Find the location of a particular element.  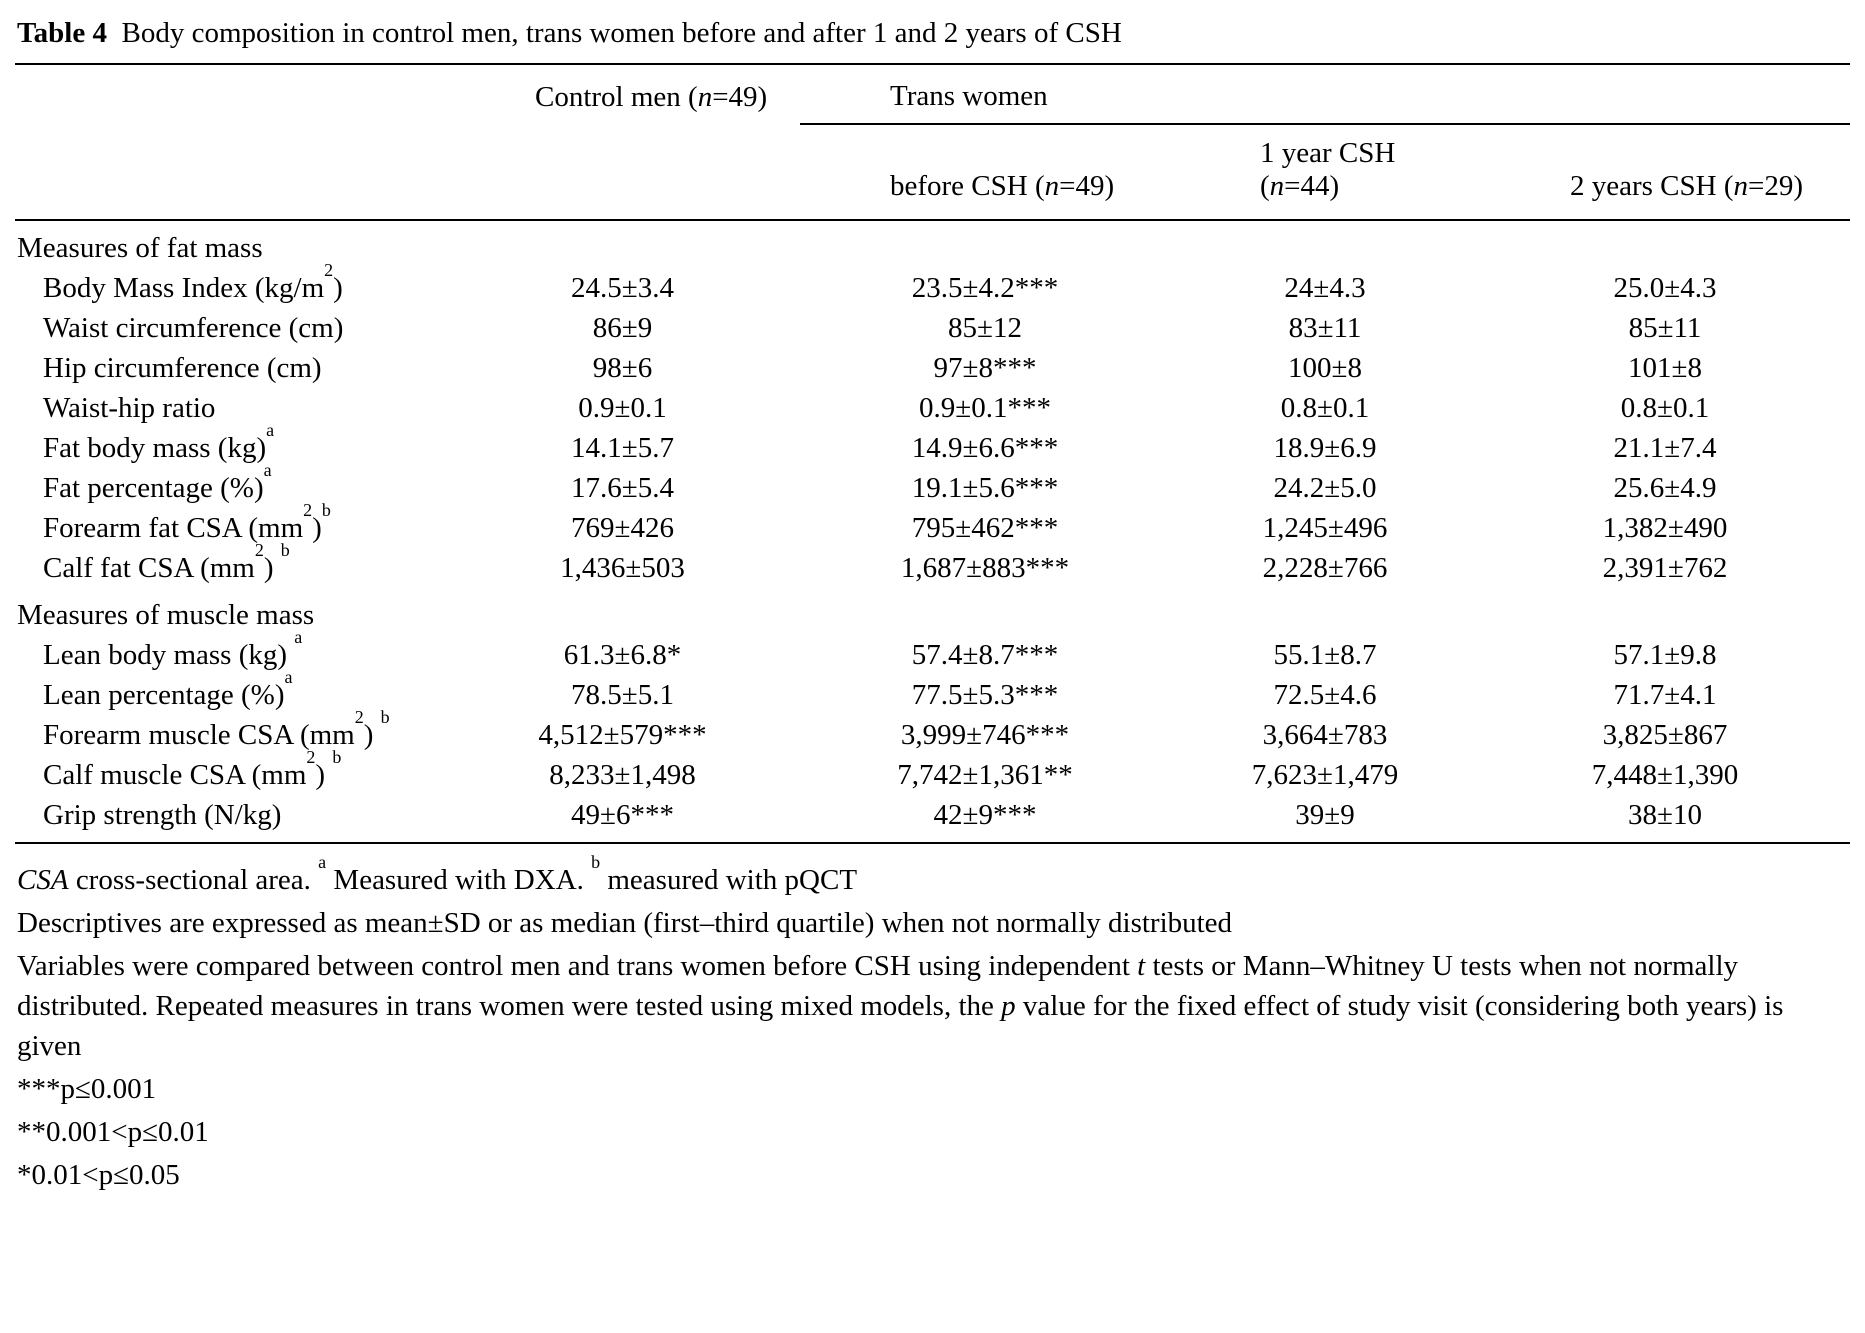

section-label: Measures of fat mass is located at coordinates (140, 248).